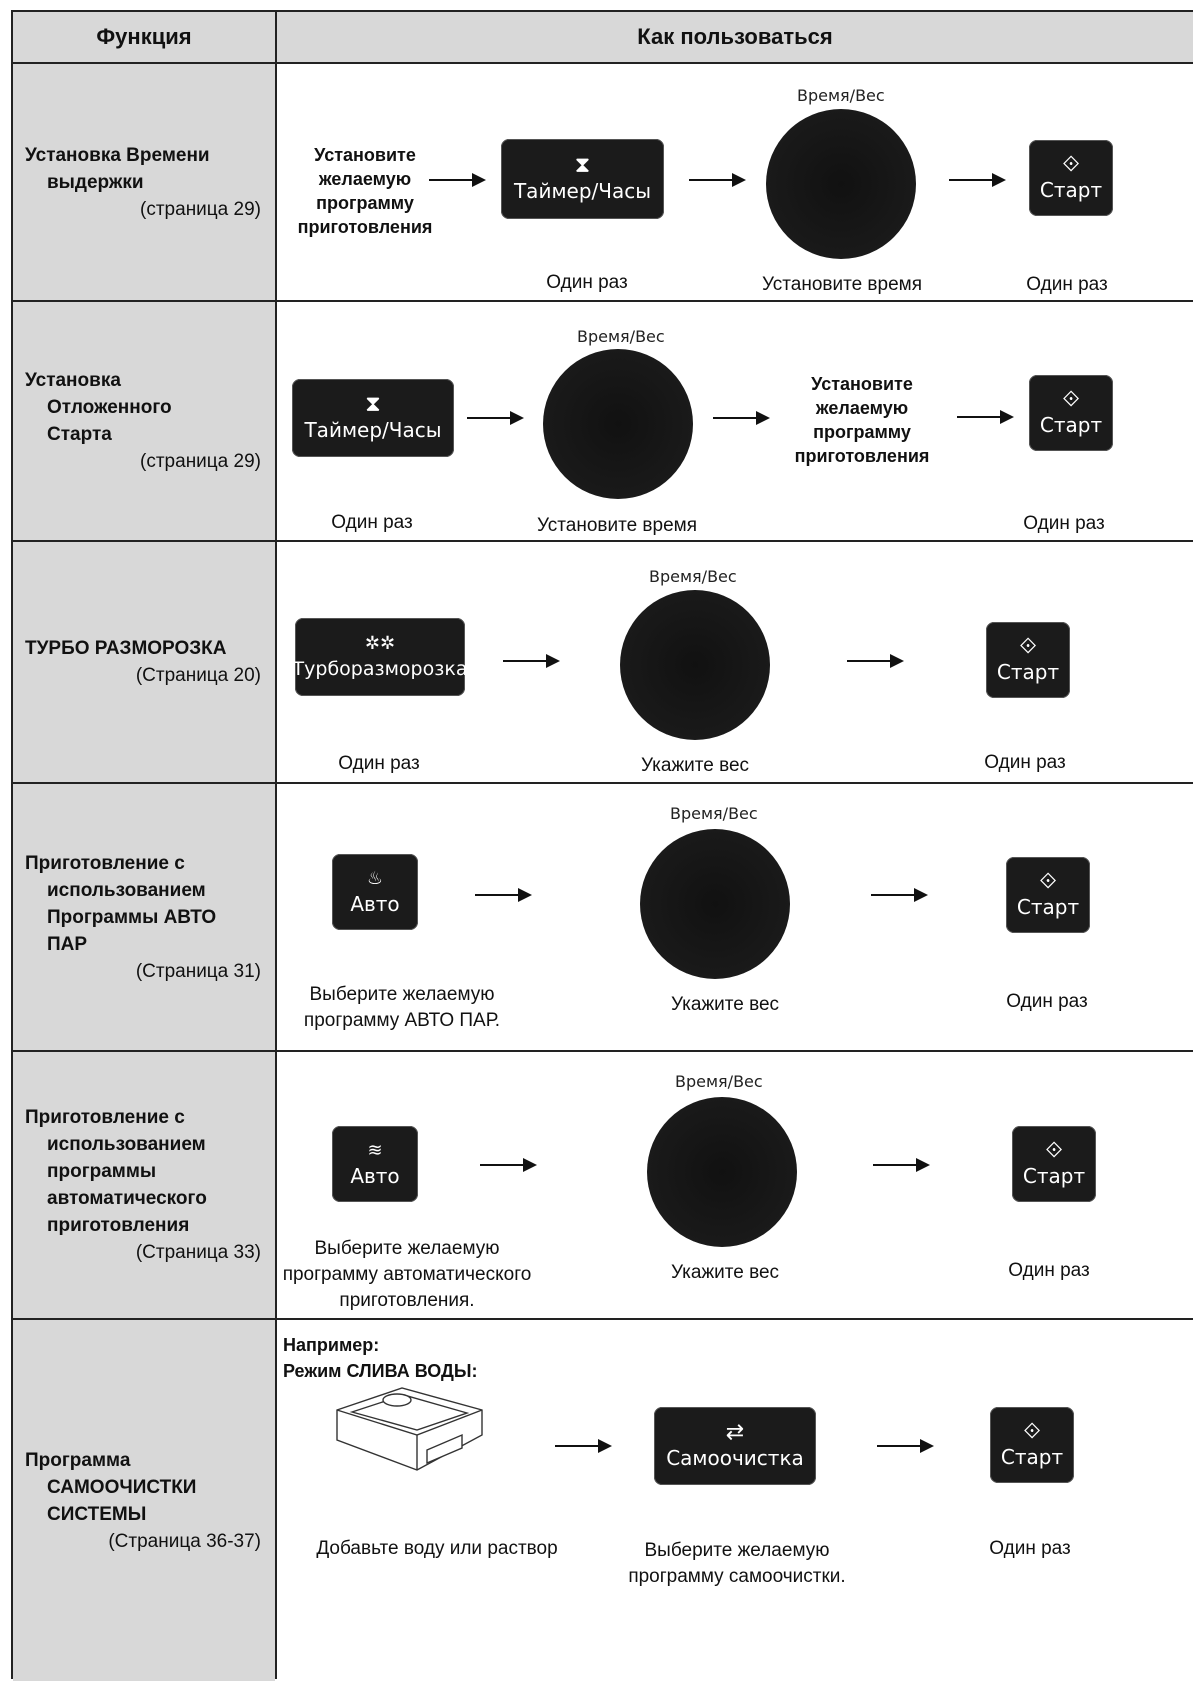 This screenshot has height=1681, width=1193. What do you see at coordinates (198, 675) in the screenshot?
I see `page-ref: (Страница 20)` at bounding box center [198, 675].